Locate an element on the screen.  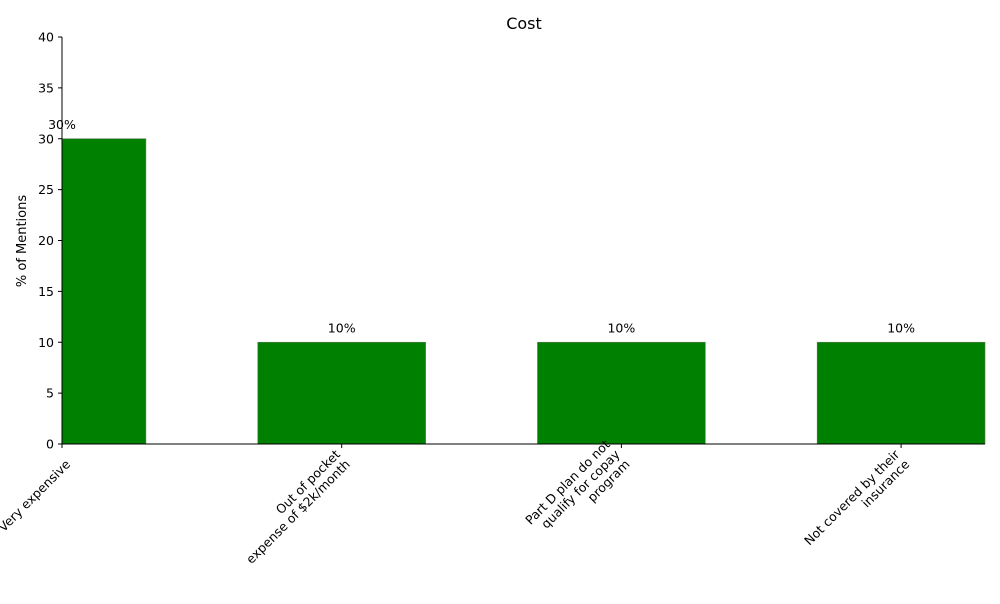
x-tick-label-line: expense of $2k/month is located at coordinates (298, 512).